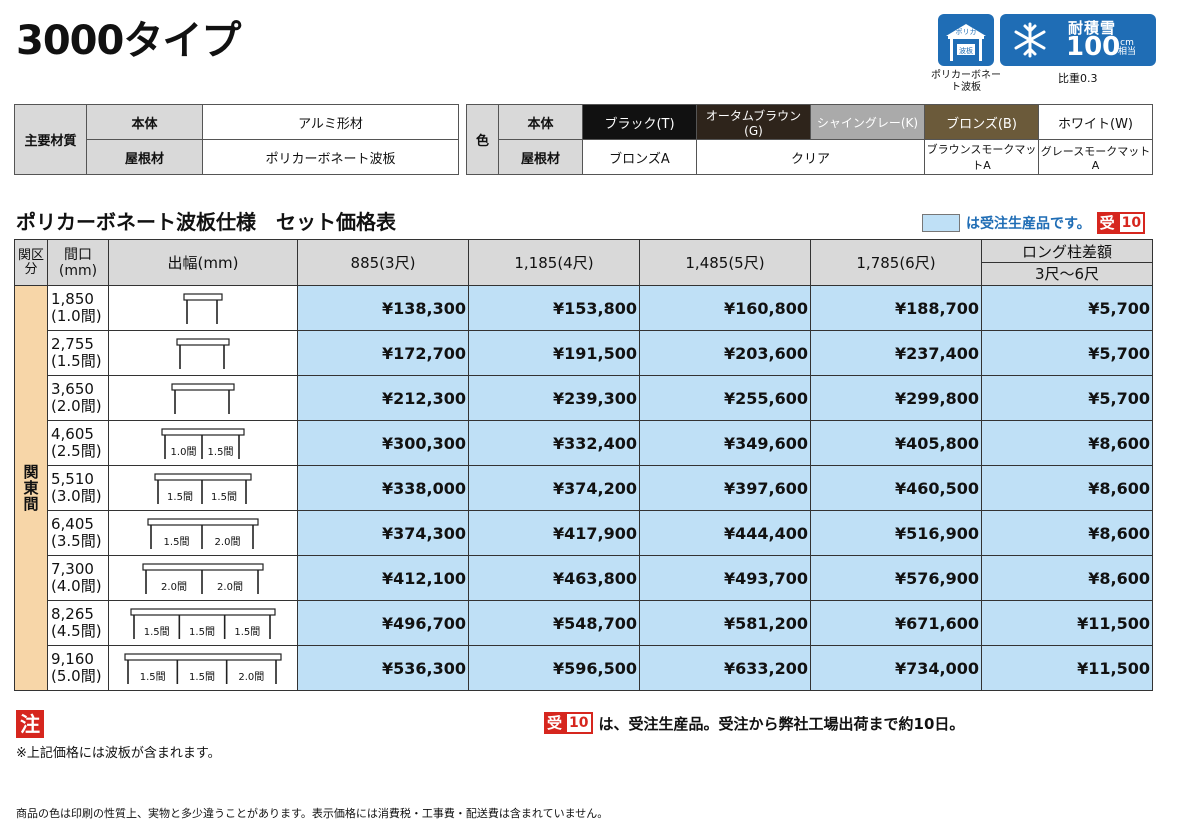 The height and width of the screenshot is (830, 1200). I want to click on snow-unit-bottom: 相当, so click(1127, 52).